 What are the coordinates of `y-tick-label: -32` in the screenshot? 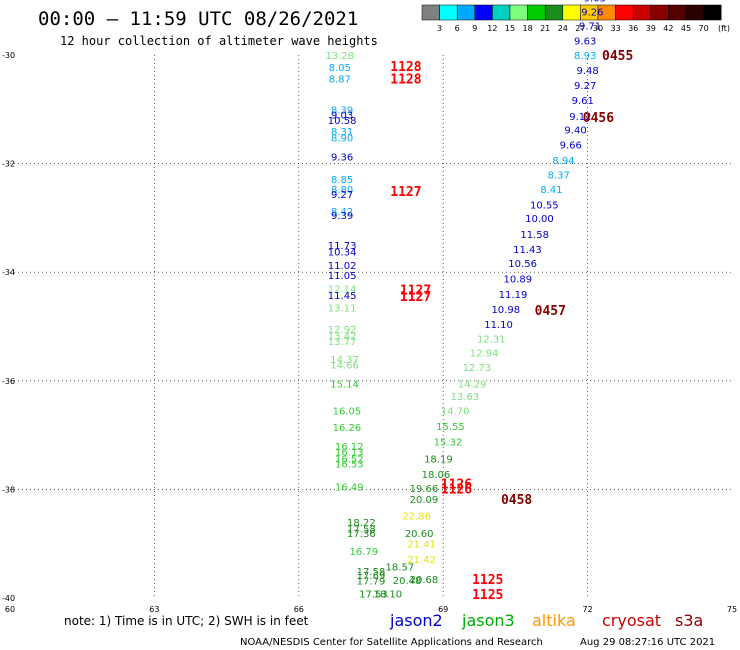 It's located at (8, 164).